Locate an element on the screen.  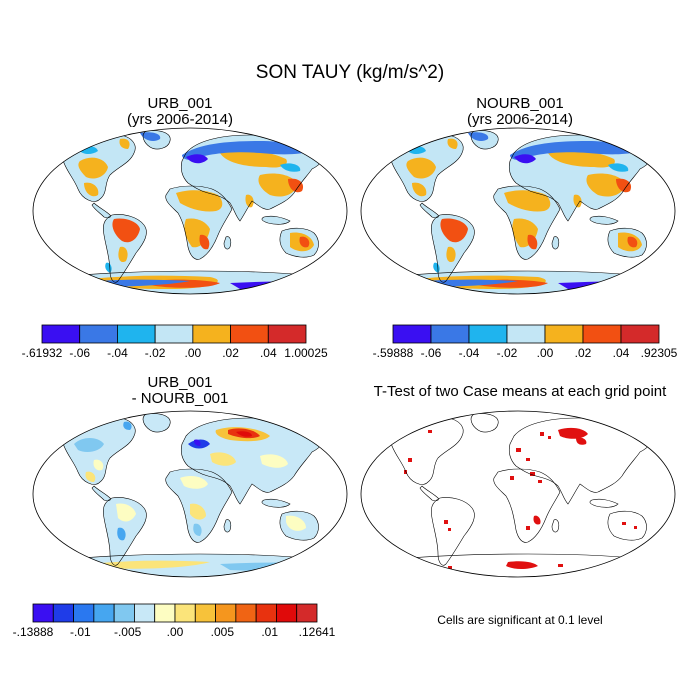
map-urb is located at coordinates (190, 211).